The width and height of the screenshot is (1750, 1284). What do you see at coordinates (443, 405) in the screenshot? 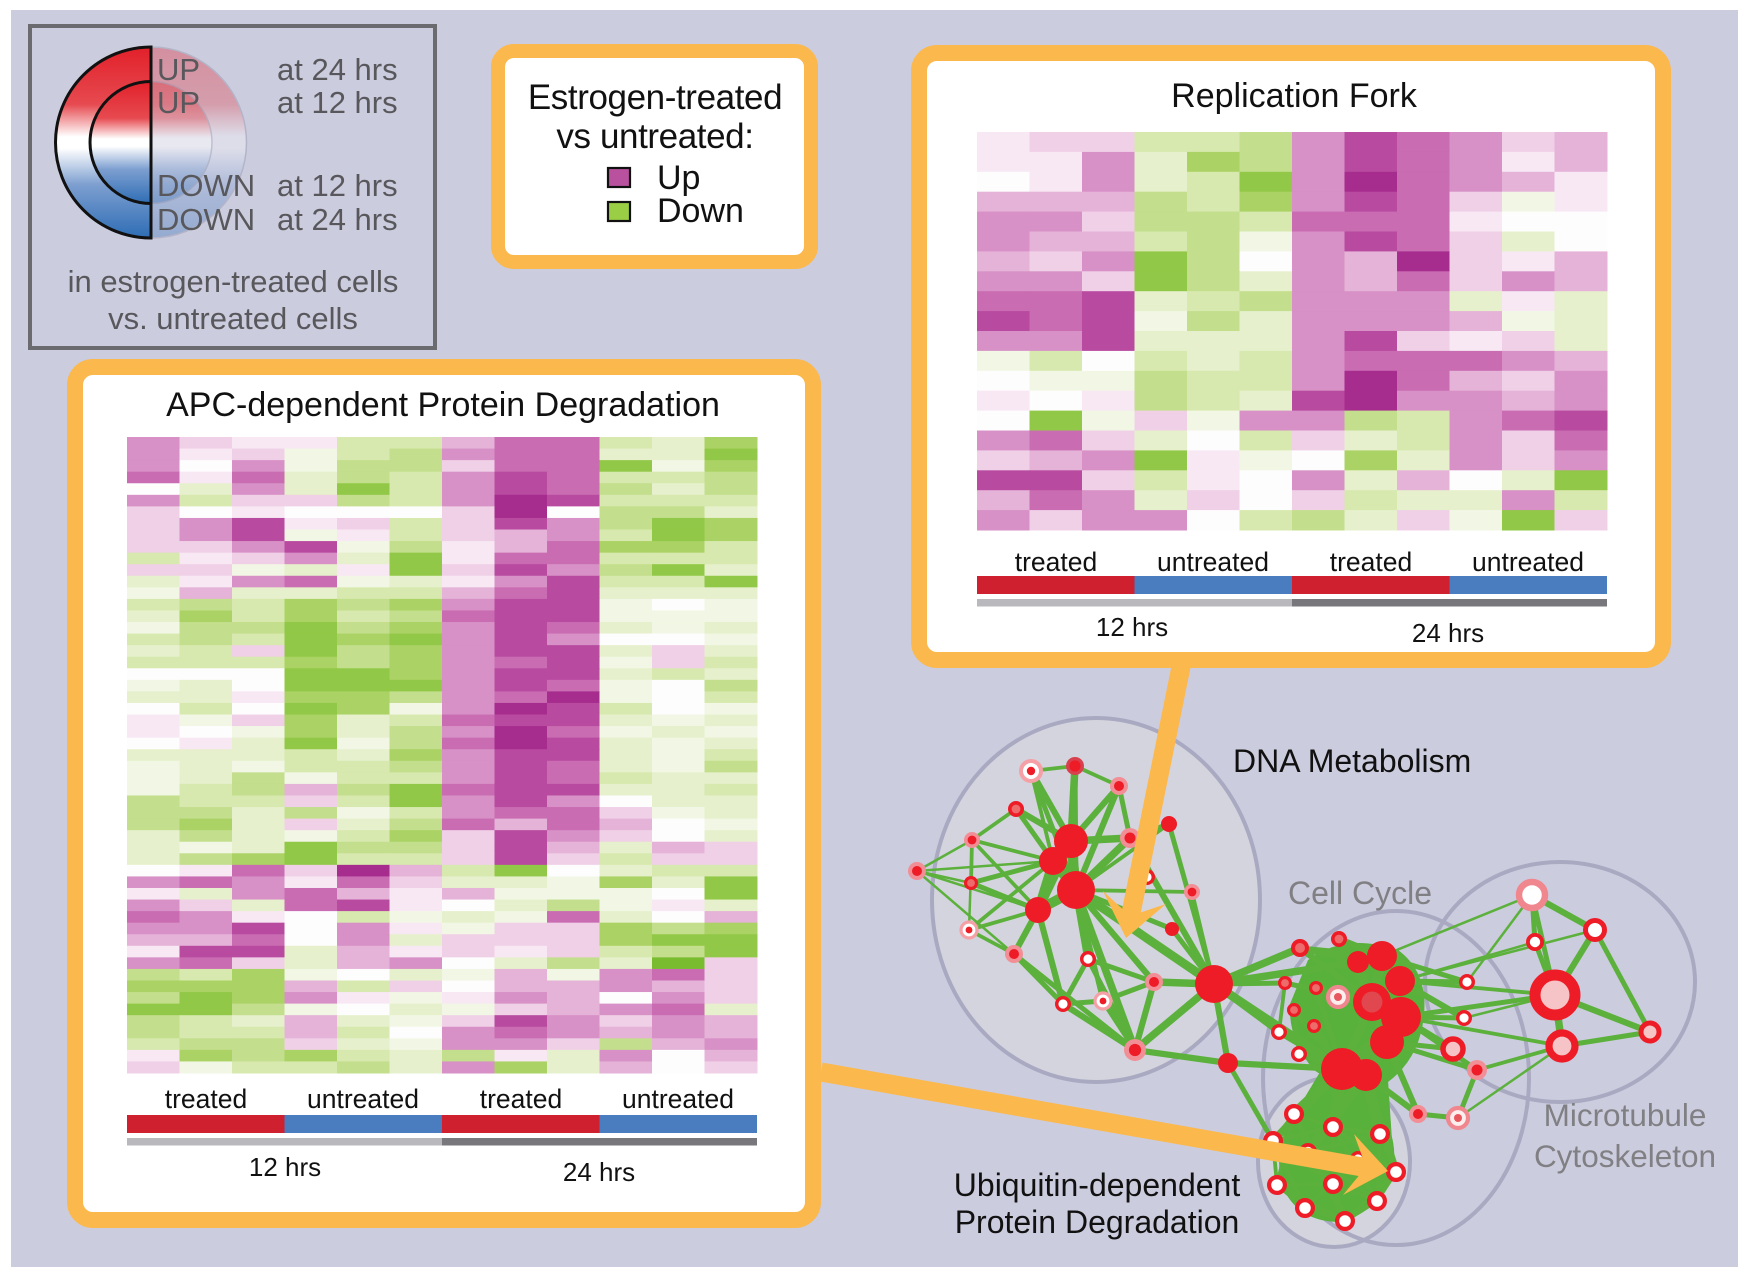
I see `svg-text:APC-dependent Protein Degradat: APC-dependent Protein Degradation` at bounding box center [443, 405].